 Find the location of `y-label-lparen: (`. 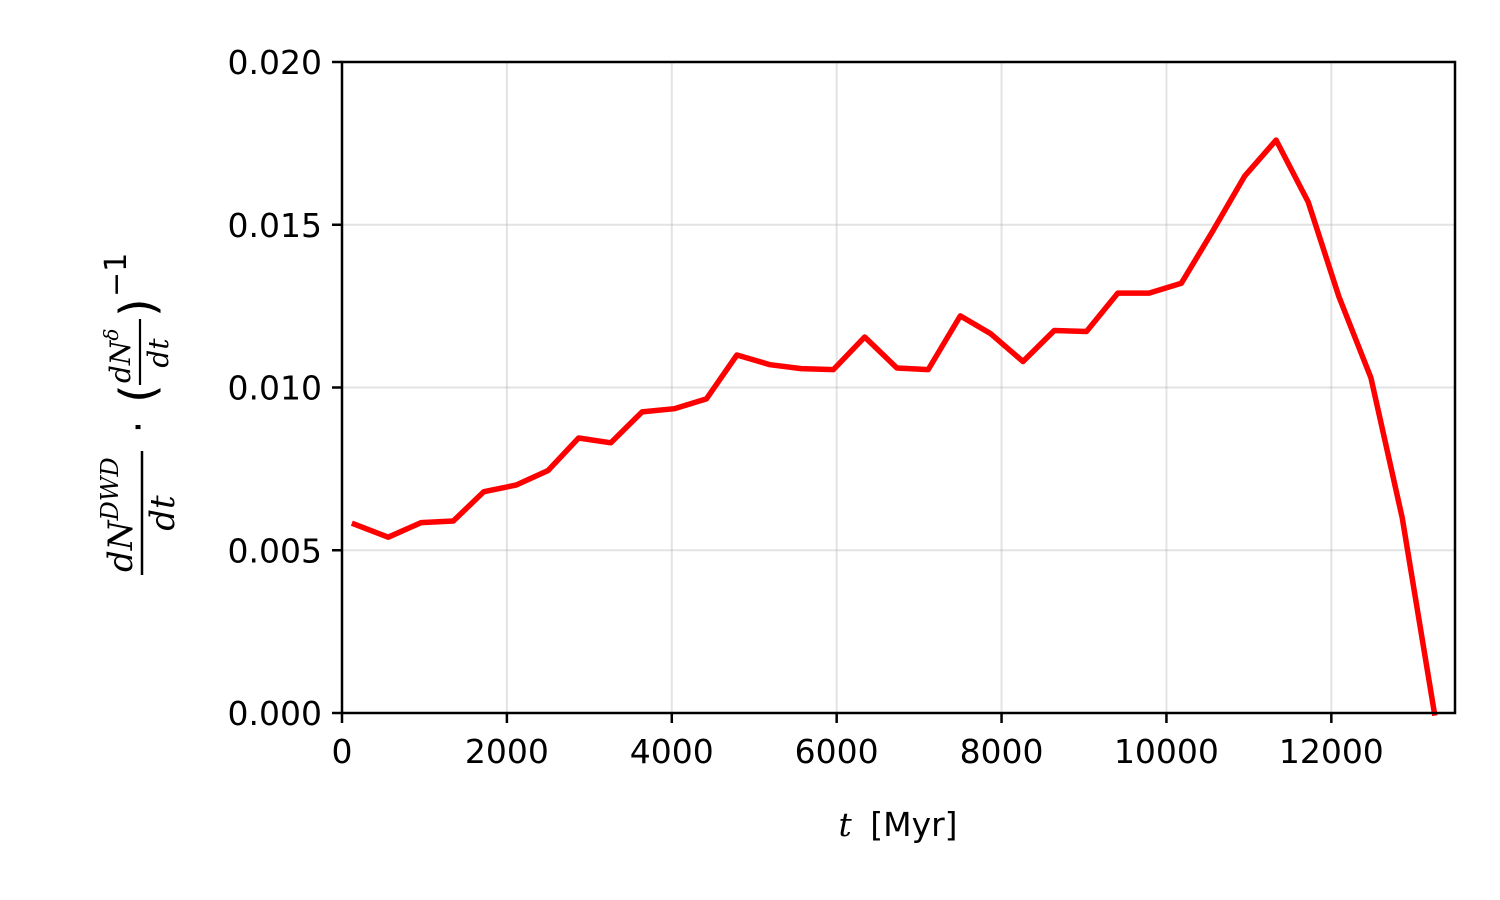

y-label-lparen: ( is located at coordinates (138, 393).